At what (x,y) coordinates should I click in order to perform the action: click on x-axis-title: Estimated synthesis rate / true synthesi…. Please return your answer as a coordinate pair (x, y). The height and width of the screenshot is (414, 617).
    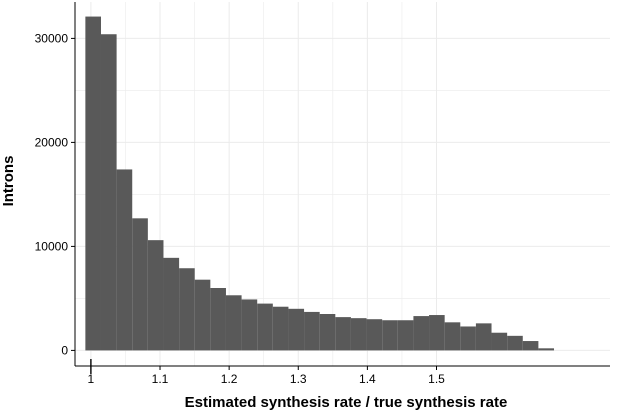
    Looking at the image, I should click on (346, 402).